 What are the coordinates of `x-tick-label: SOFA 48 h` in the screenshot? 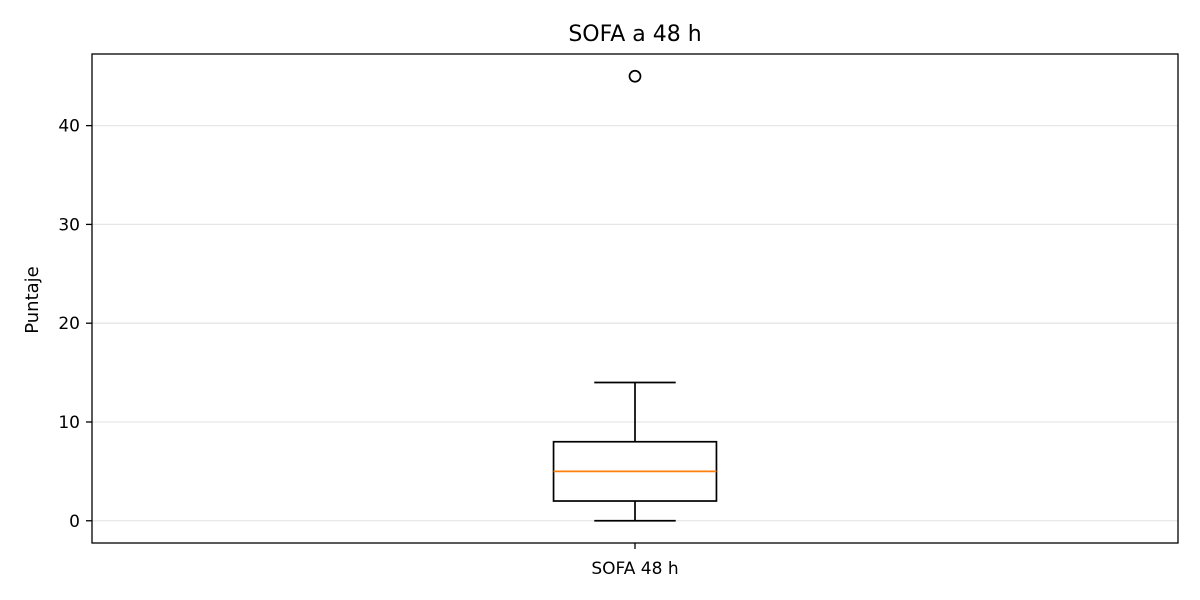 It's located at (634, 569).